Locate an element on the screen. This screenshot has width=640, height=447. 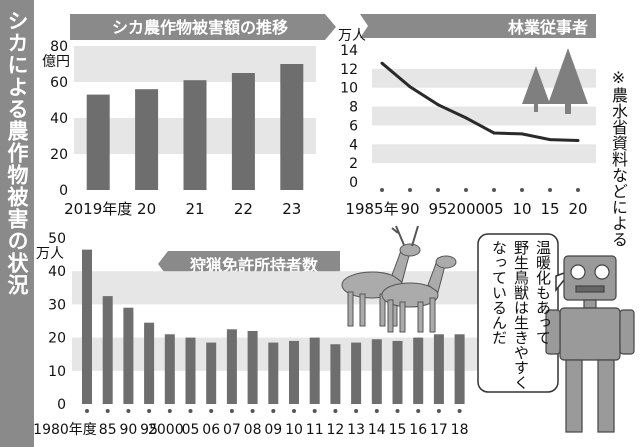
speech-line-2: 野生鳥獣は生きやすく is located at coordinates (521, 315).